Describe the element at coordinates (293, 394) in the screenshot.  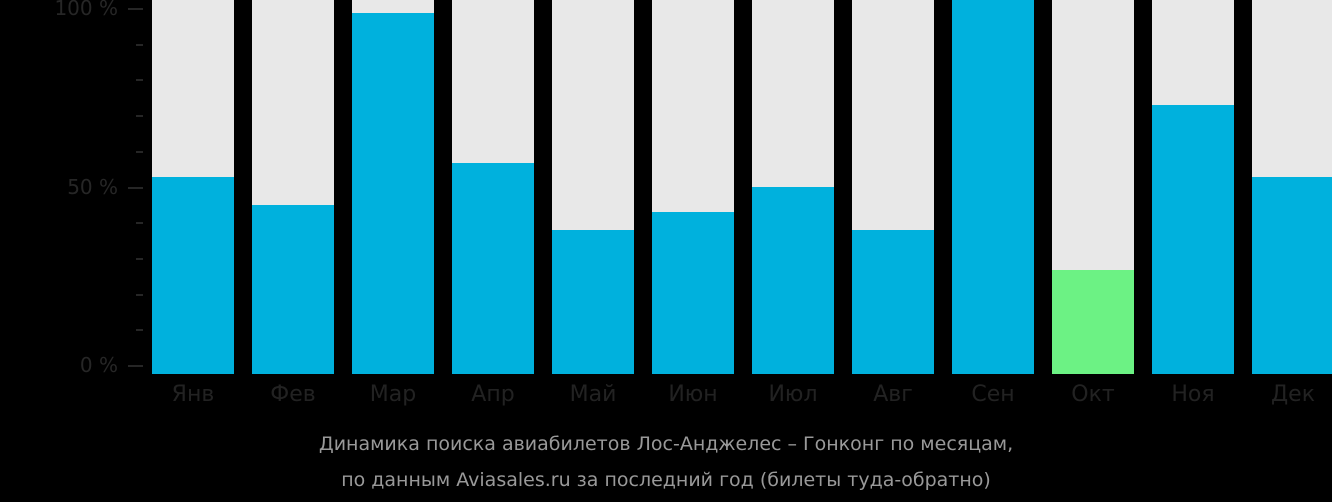
I see `x-axis-label: Фев` at that location.